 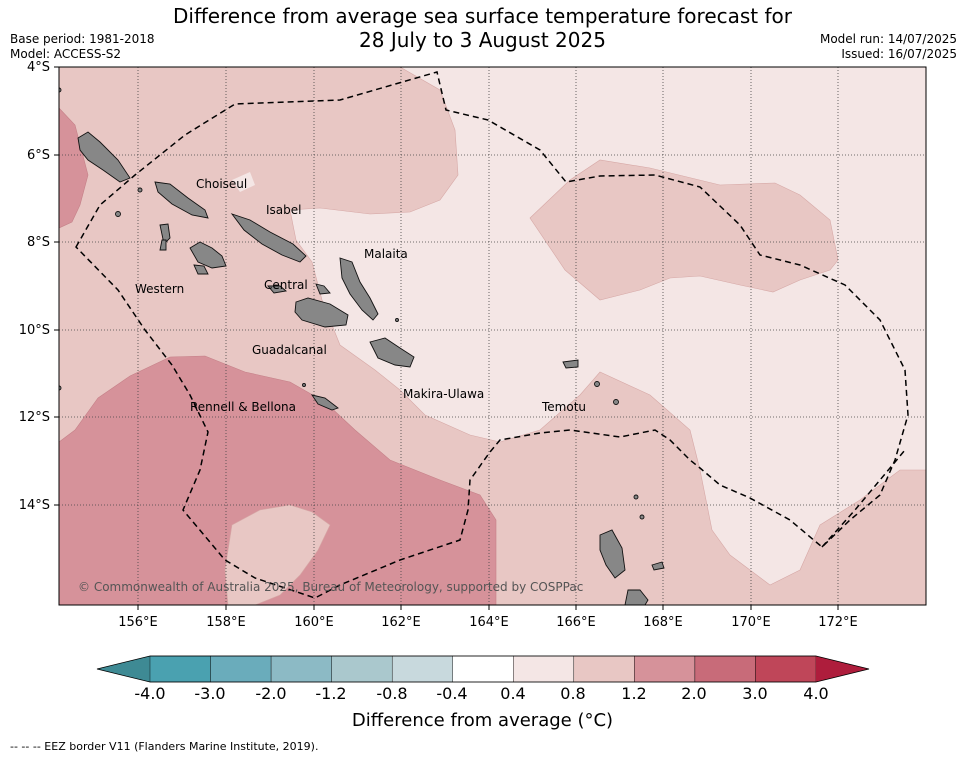 What do you see at coordinates (616, 402) in the screenshot?
I see `island-vanikoro` at bounding box center [616, 402].